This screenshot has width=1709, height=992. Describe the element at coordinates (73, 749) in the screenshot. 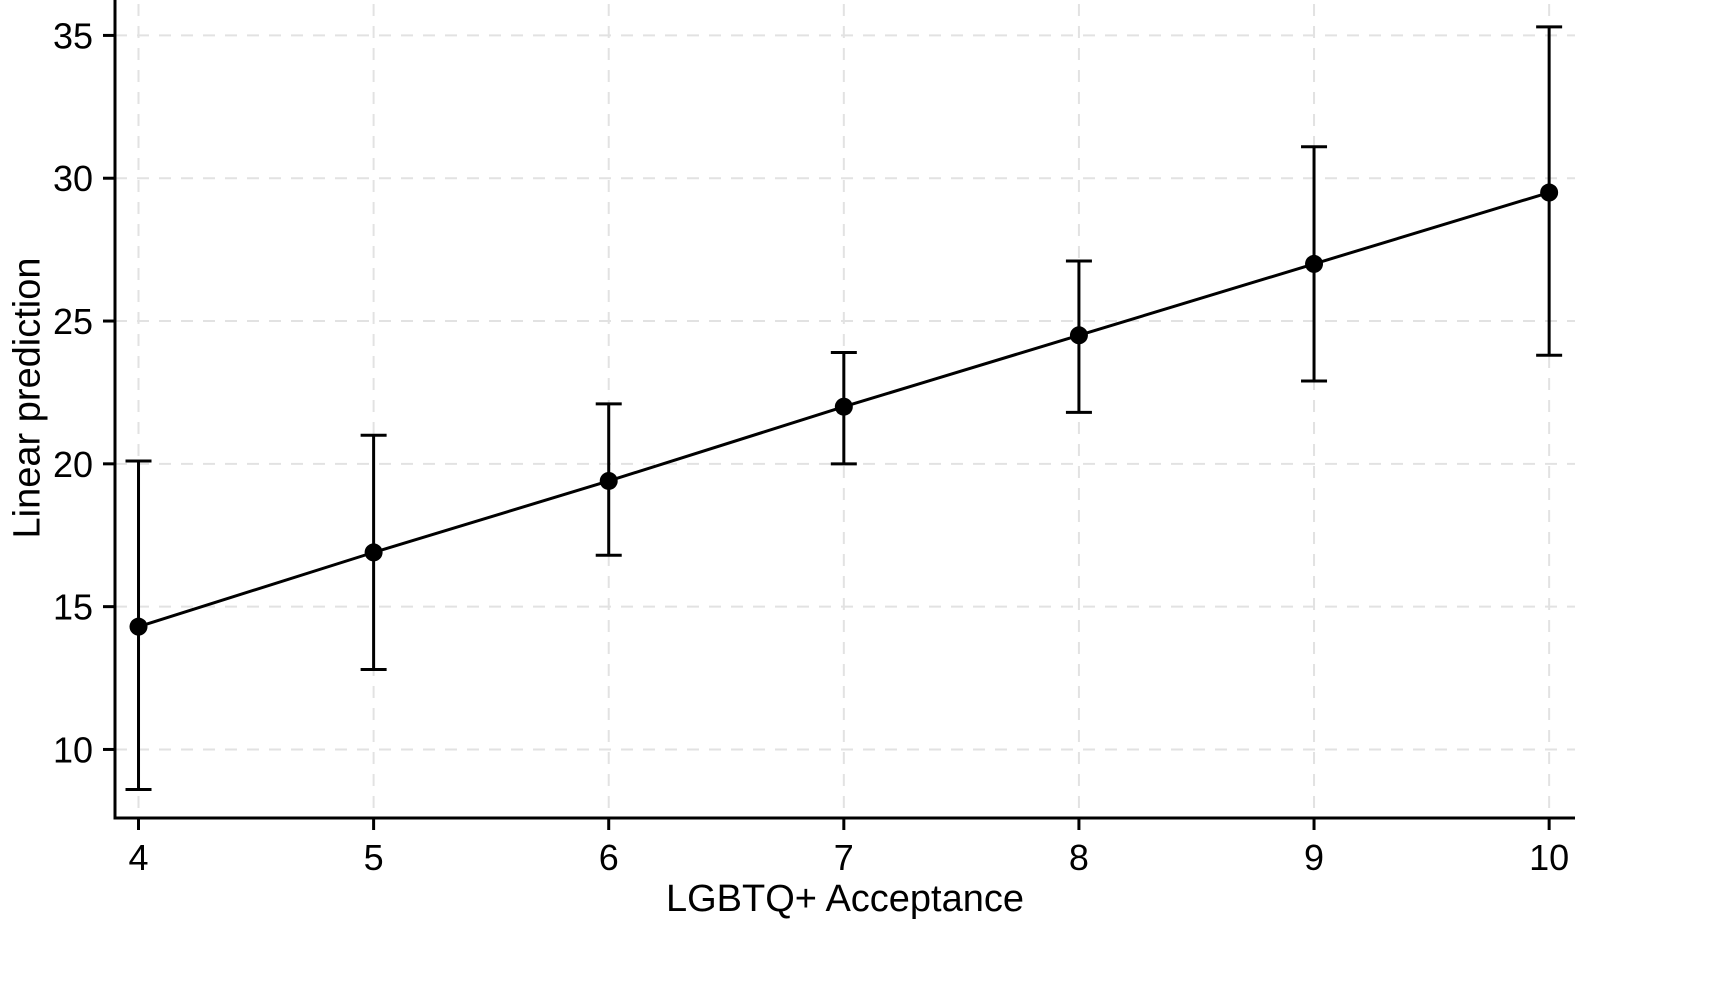

I see `y-tick-label: 10` at that location.